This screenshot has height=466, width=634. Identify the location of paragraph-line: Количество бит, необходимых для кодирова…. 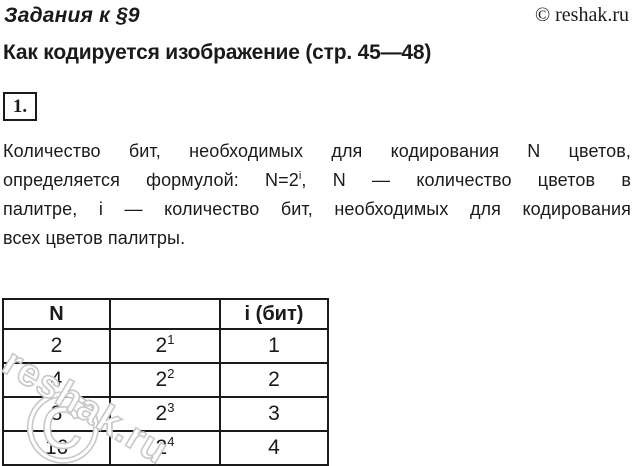
(317, 151).